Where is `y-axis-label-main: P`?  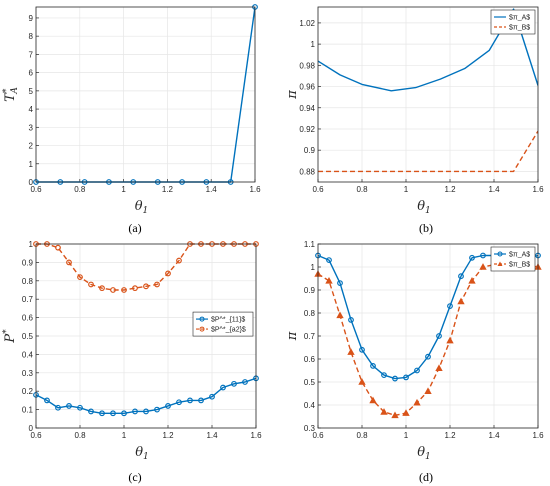 y-axis-label-main: P is located at coordinates (10, 339).